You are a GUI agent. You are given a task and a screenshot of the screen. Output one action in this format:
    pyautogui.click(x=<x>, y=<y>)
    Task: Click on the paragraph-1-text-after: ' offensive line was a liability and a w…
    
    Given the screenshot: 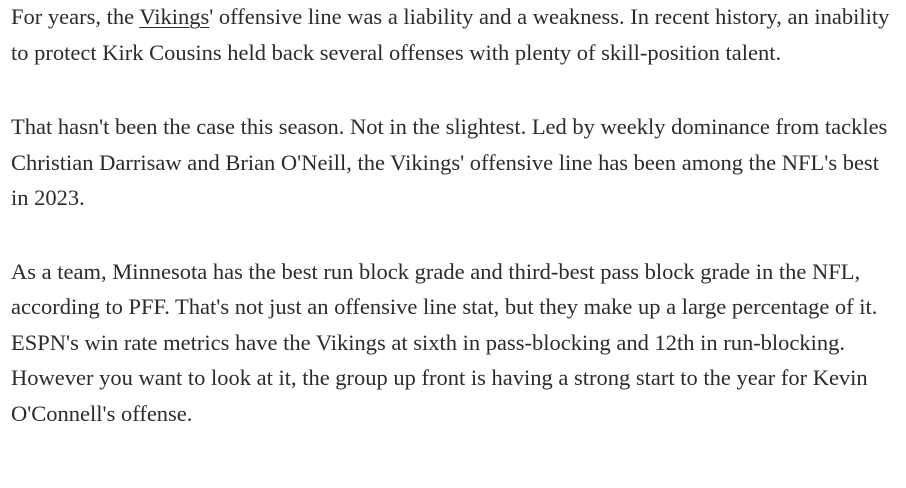 What is the action you would take?
    pyautogui.click(x=450, y=34)
    